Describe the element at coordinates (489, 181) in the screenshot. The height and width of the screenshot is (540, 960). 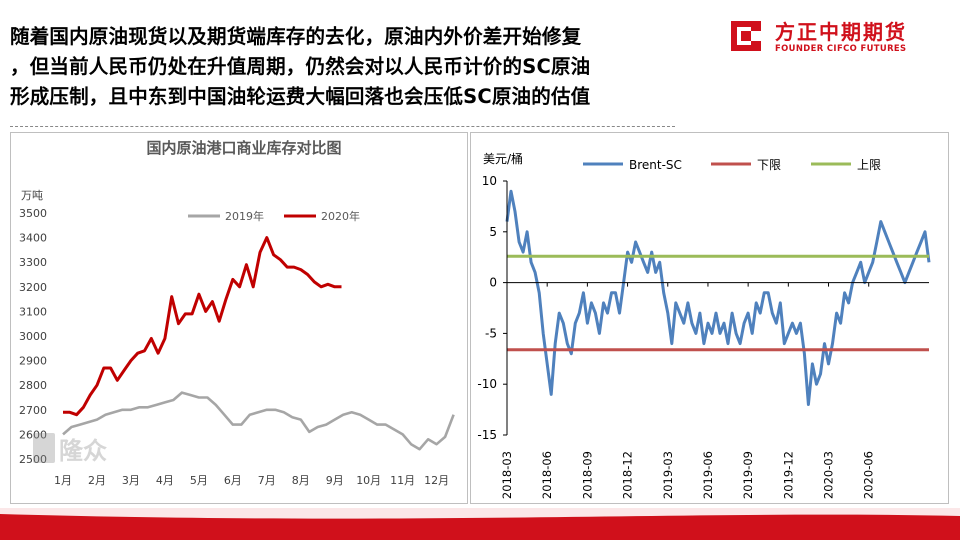
I see `y-tick-label: 10` at that location.